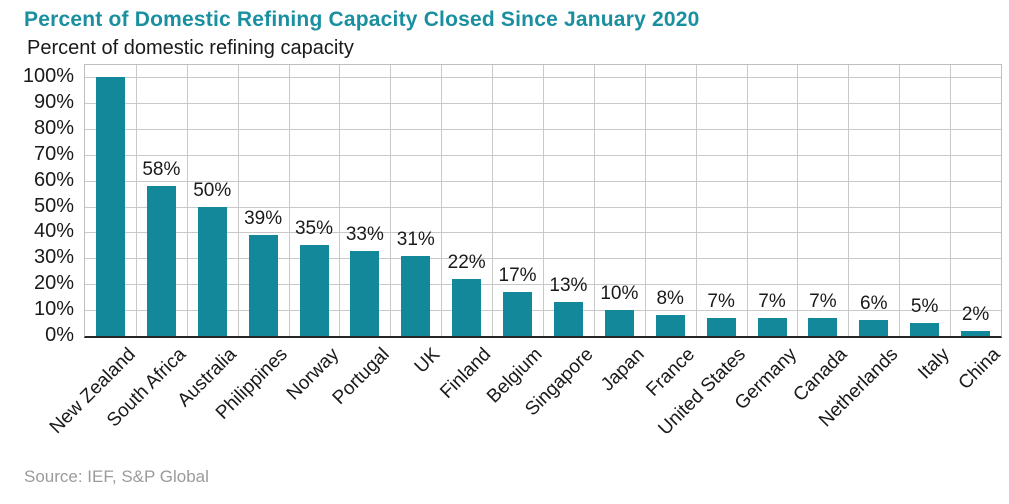  What do you see at coordinates (619, 294) in the screenshot?
I see `bar-value-label: 10%` at bounding box center [619, 294].